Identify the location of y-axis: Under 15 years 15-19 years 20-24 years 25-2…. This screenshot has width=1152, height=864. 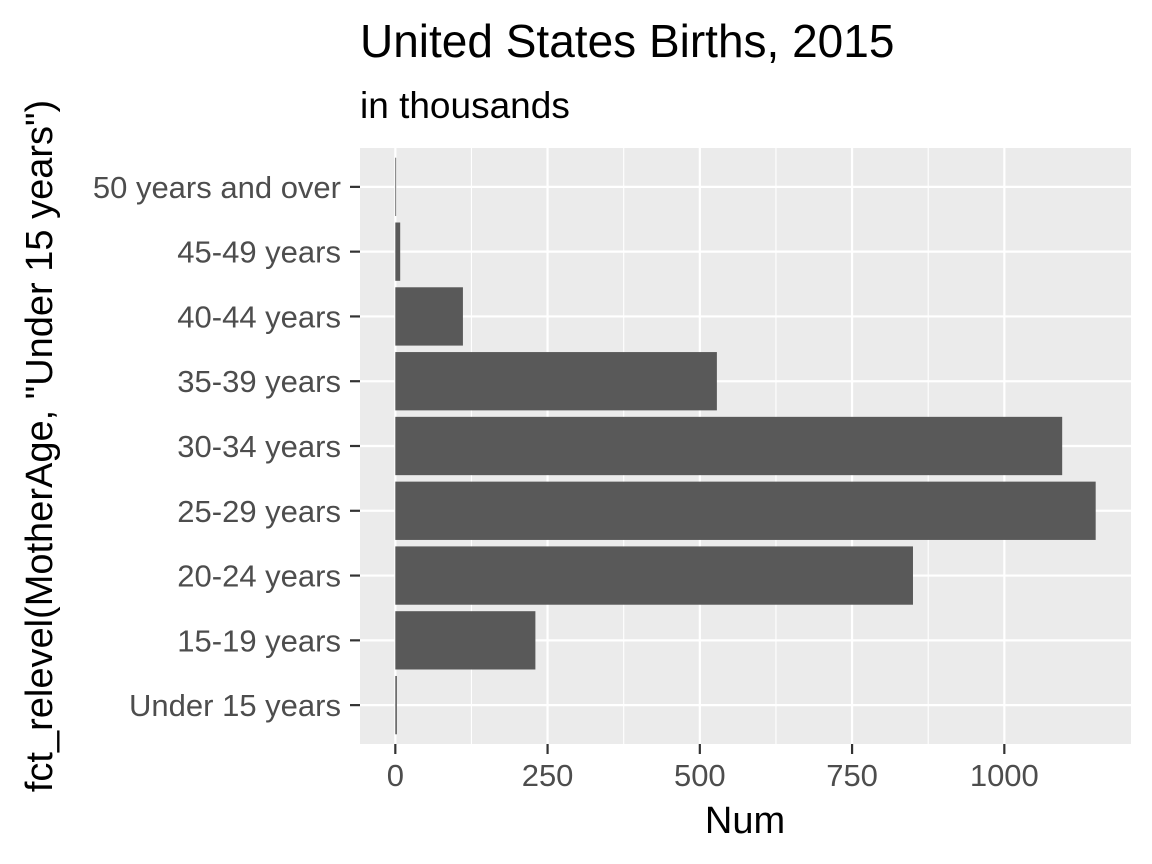
(226, 446).